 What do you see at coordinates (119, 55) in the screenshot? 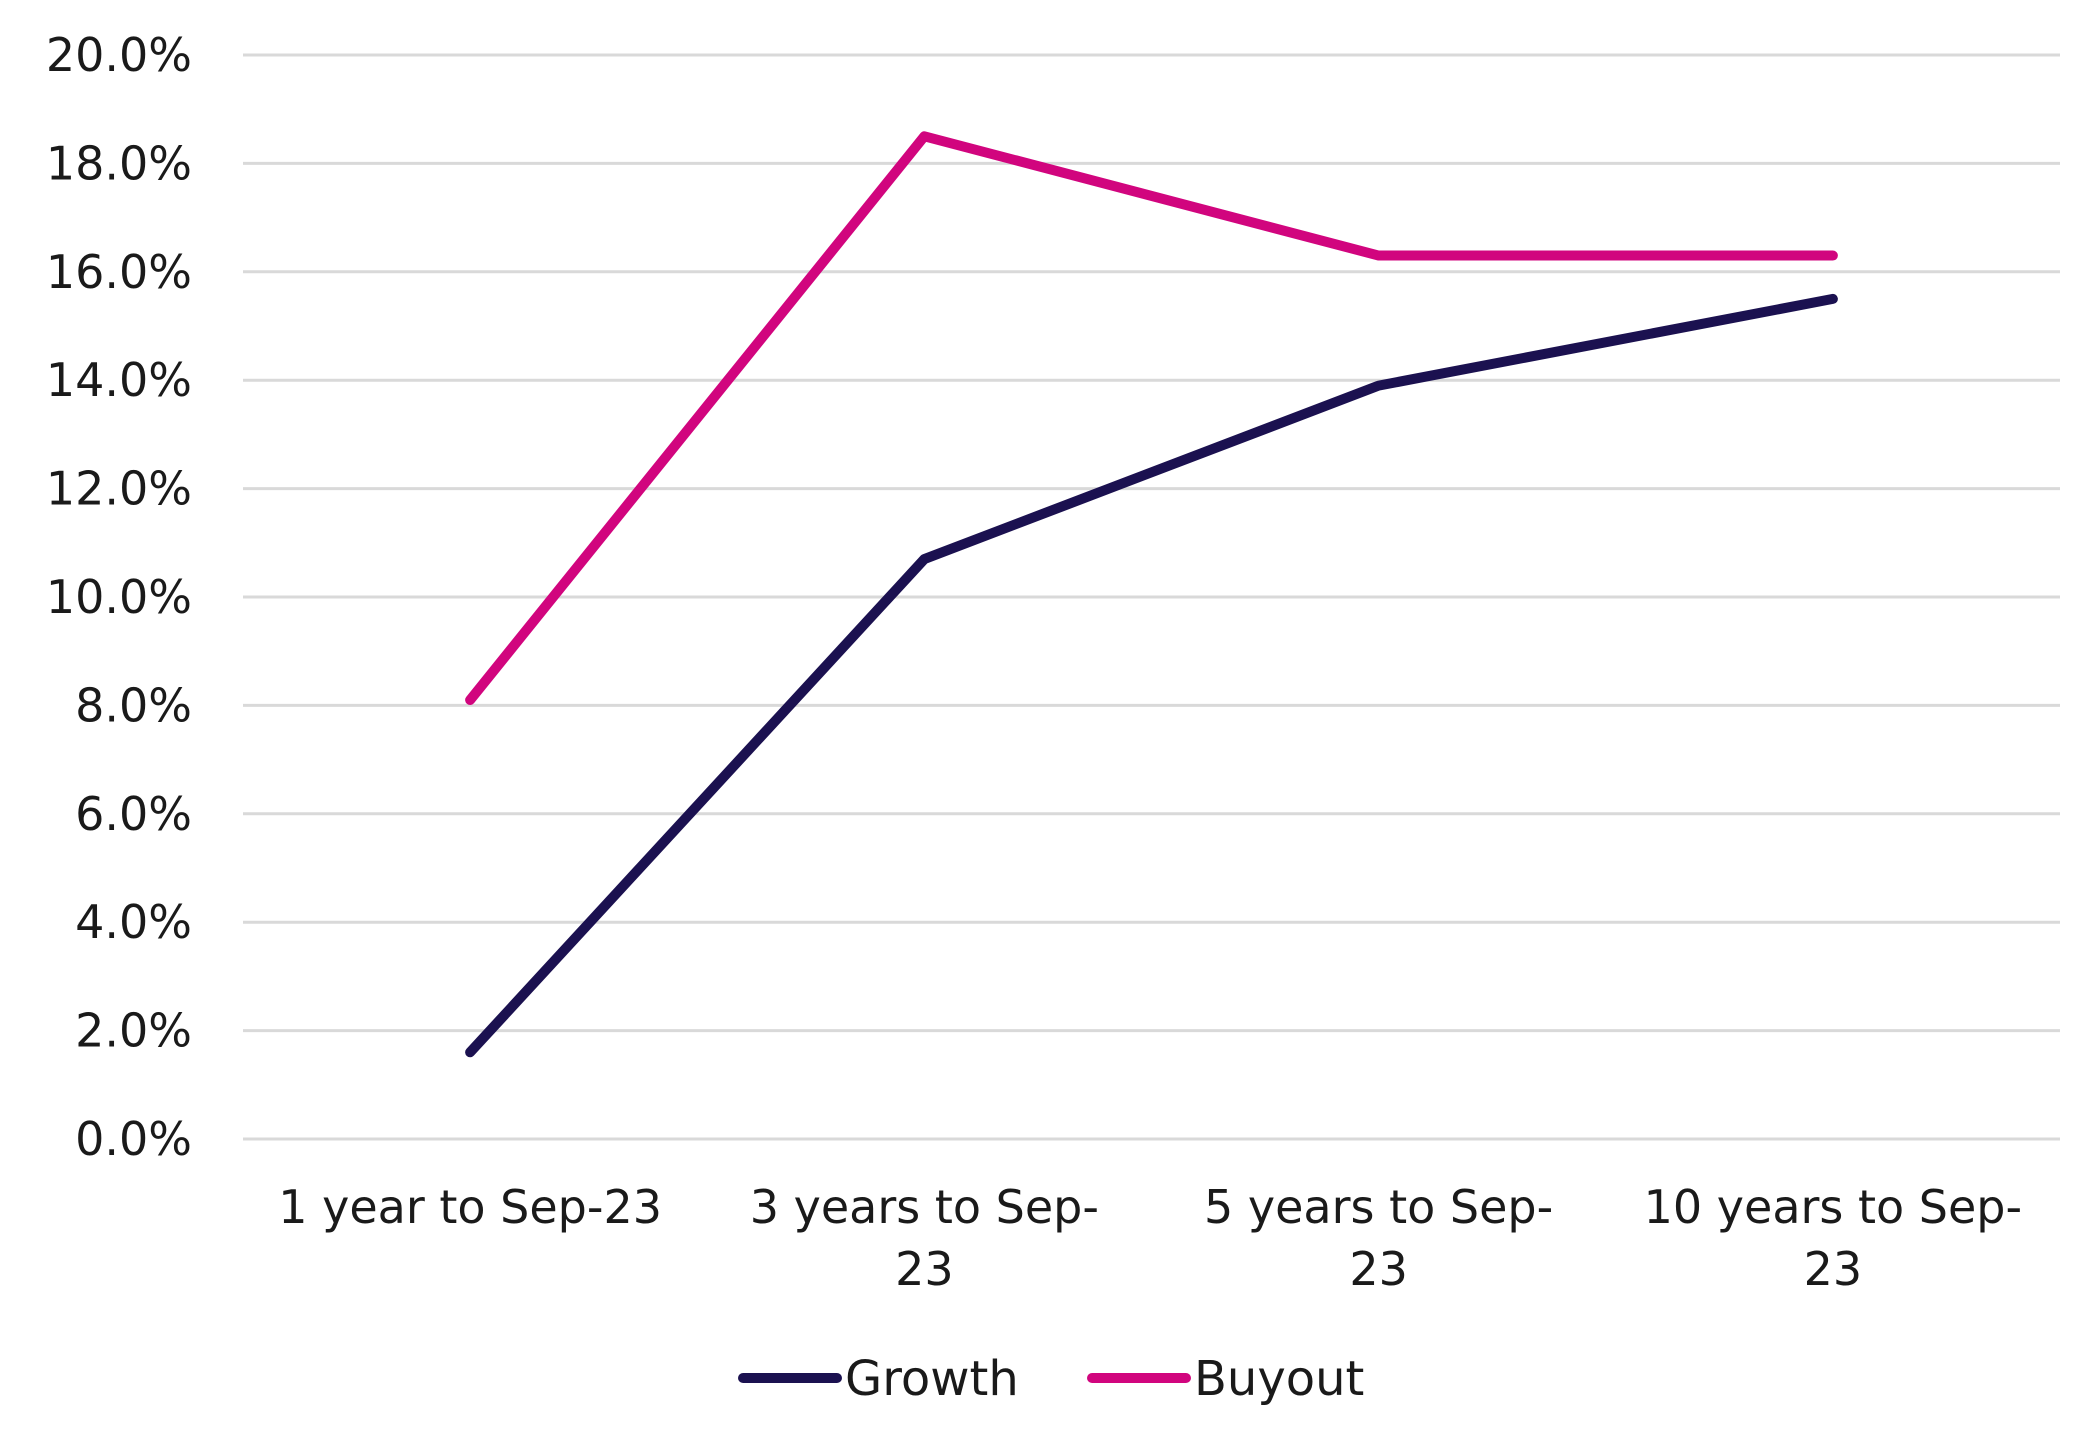
I see `y-tick-label: 20.0%` at bounding box center [119, 55].